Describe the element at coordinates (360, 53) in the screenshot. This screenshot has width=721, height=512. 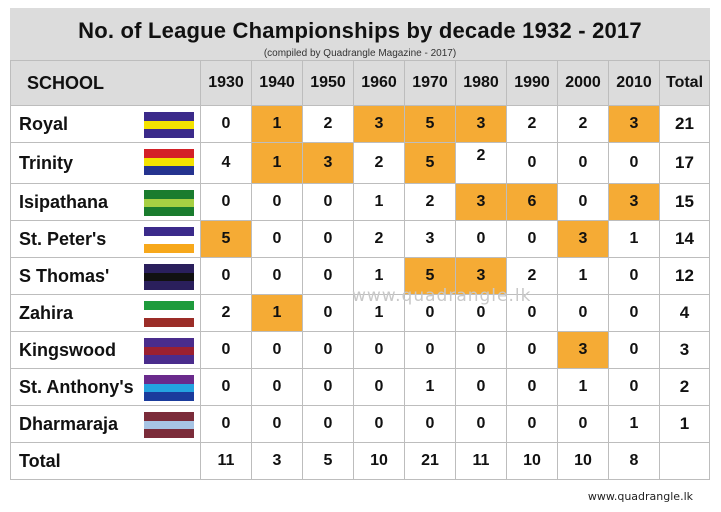
I see `chart-subtitle: (compiled by Quadrangle Magazine - 2017)` at that location.